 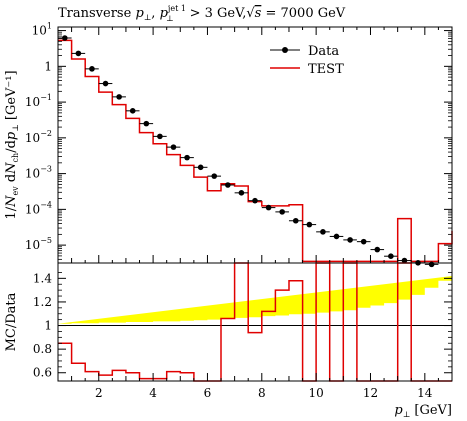 I want to click on x-tick-label: 12, so click(x=370, y=393).